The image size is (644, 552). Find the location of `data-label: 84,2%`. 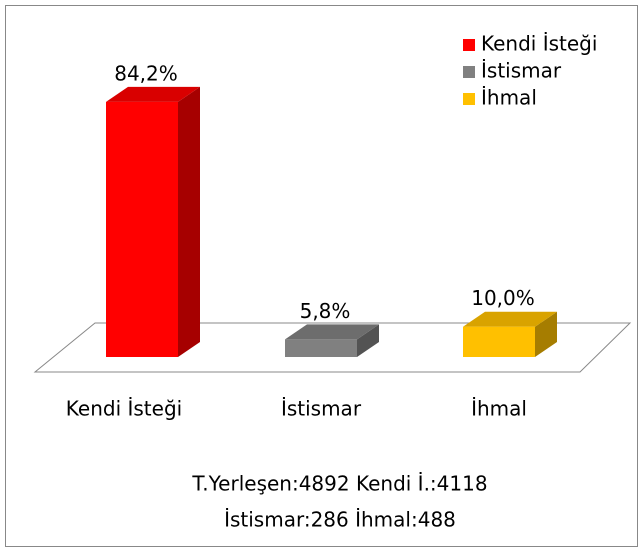

data-label: 84,2% is located at coordinates (146, 73).